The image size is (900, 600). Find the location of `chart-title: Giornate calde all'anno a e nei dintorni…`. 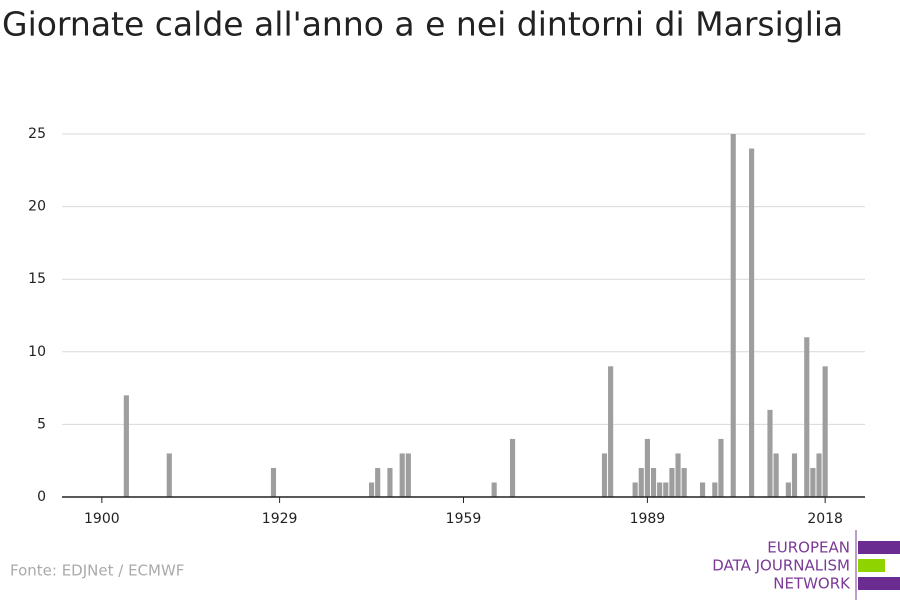

chart-title: Giornate calde all'anno a e nei dintorni… is located at coordinates (422, 24).